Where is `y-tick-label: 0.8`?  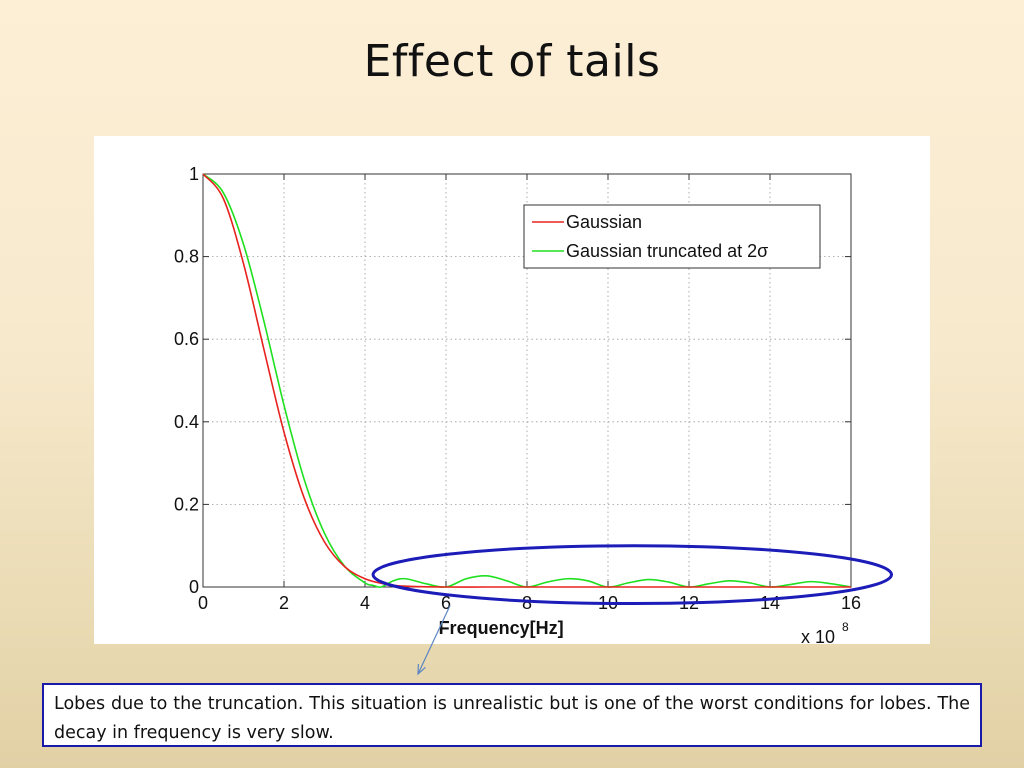 y-tick-label: 0.8 is located at coordinates (186, 257).